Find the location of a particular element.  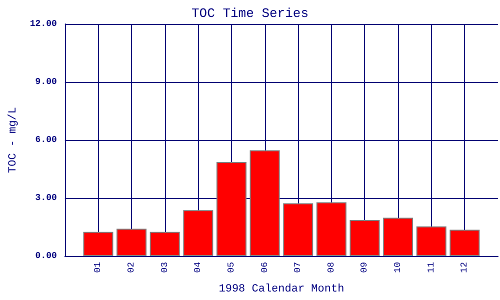

x-tick-label: 12 is located at coordinates (465, 267).